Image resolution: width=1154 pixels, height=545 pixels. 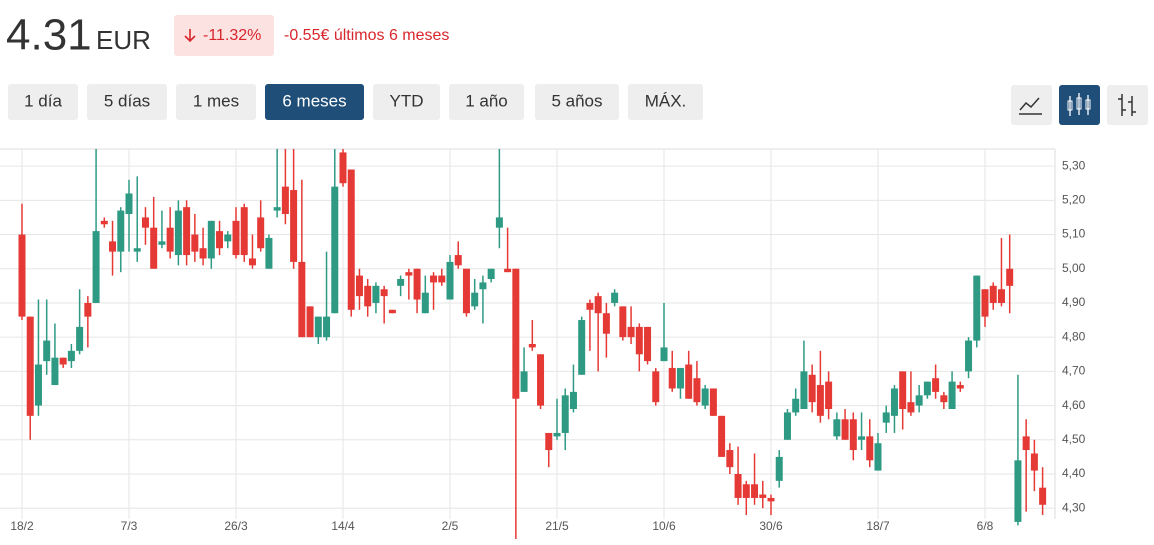 I want to click on period-button: MÁX., so click(x=665, y=102).